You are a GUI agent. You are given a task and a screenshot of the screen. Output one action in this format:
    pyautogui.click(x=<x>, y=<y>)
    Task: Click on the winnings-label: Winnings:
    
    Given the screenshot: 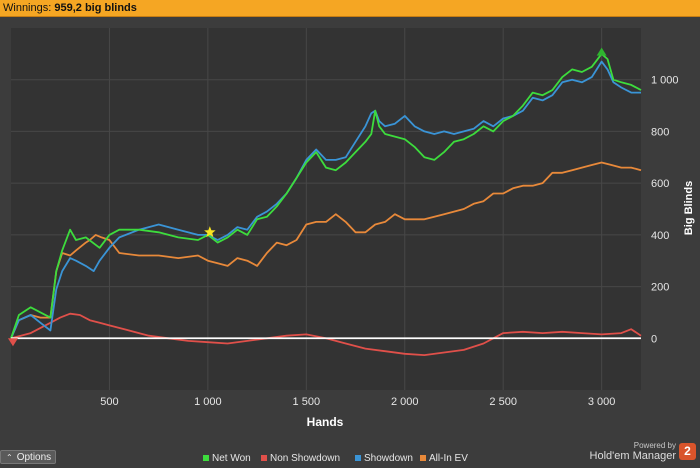 What is the action you would take?
    pyautogui.click(x=27, y=8)
    